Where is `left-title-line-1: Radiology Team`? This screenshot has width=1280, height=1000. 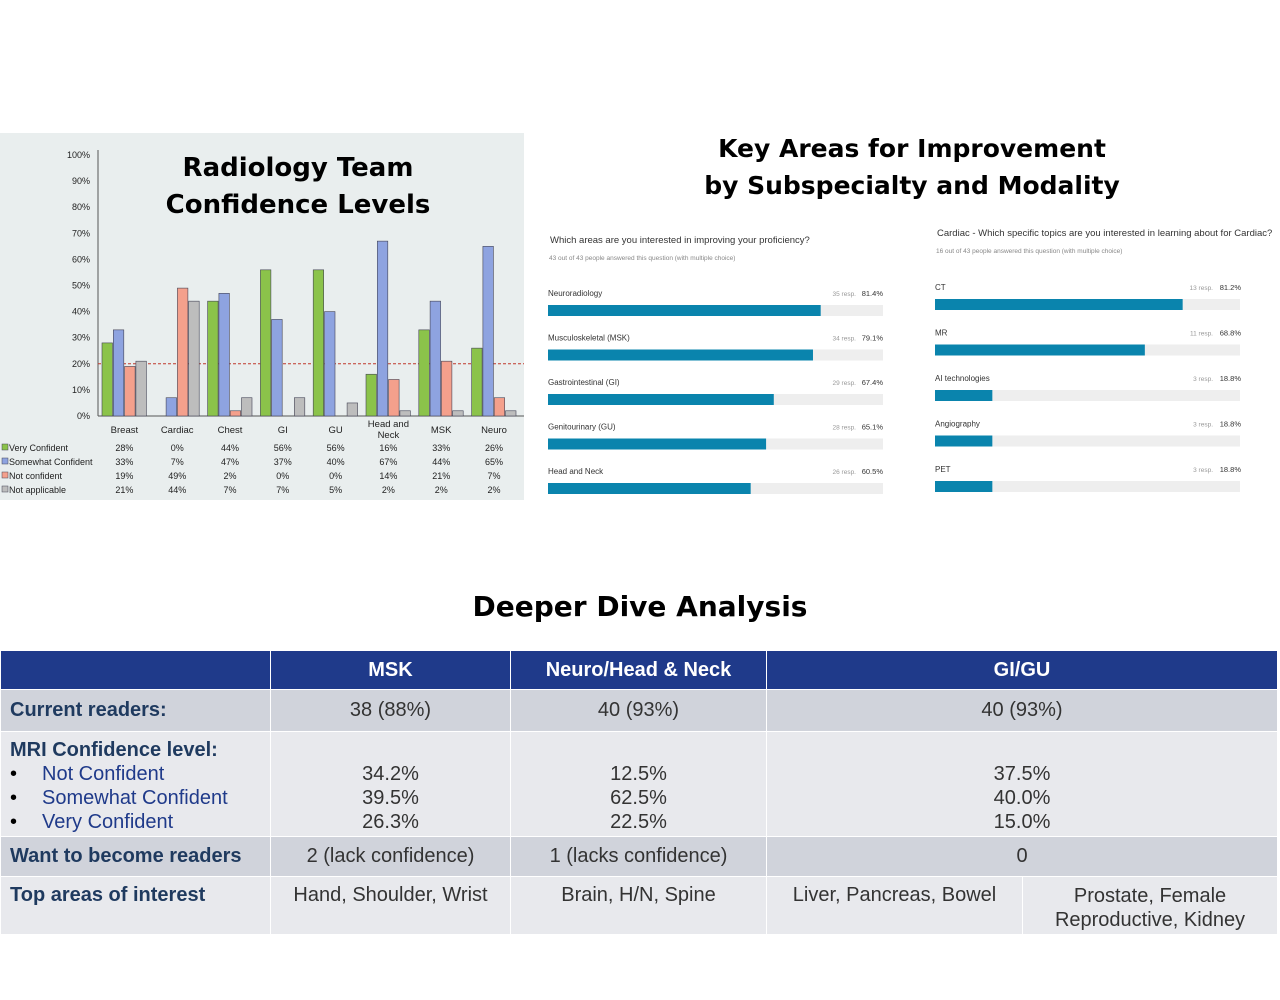
left-title-line-1: Radiology Team is located at coordinates (298, 168).